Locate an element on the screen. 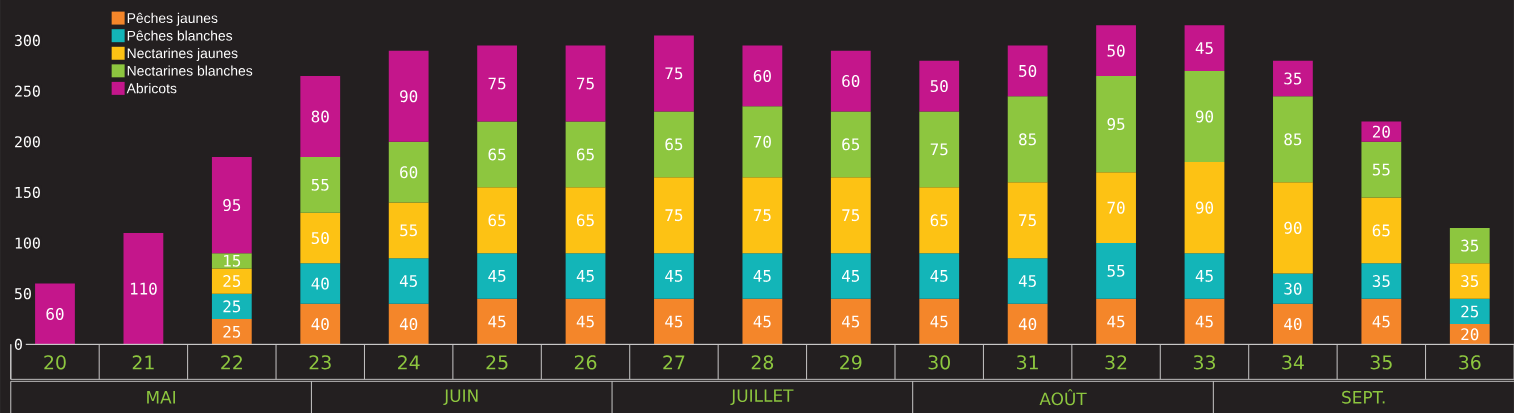 This screenshot has height=413, width=1514. legend-label: Pêches blanches is located at coordinates (180, 35).